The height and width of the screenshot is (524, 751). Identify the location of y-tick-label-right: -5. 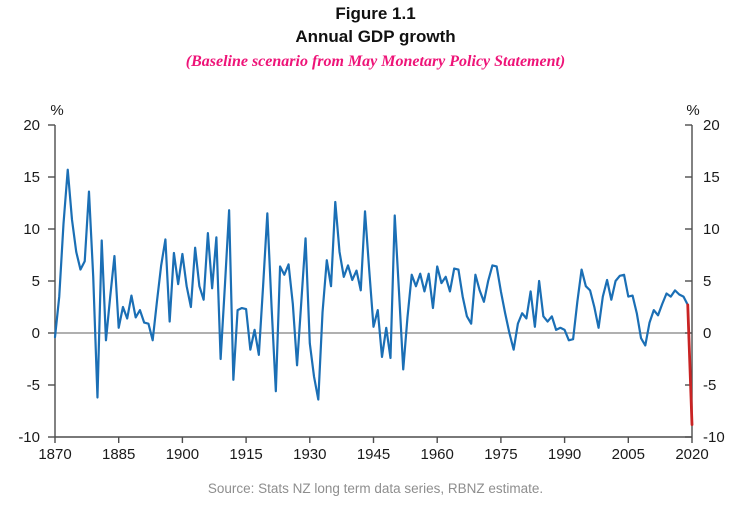
(709, 385).